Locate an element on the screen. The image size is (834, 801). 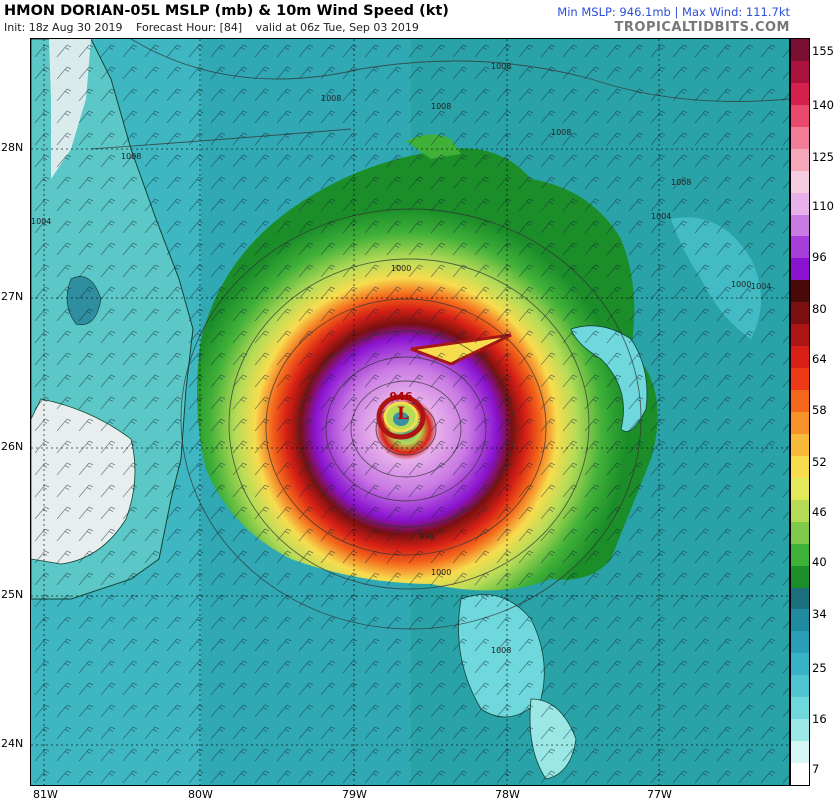
wind-speed-colorbar is located at coordinates (800, 412).